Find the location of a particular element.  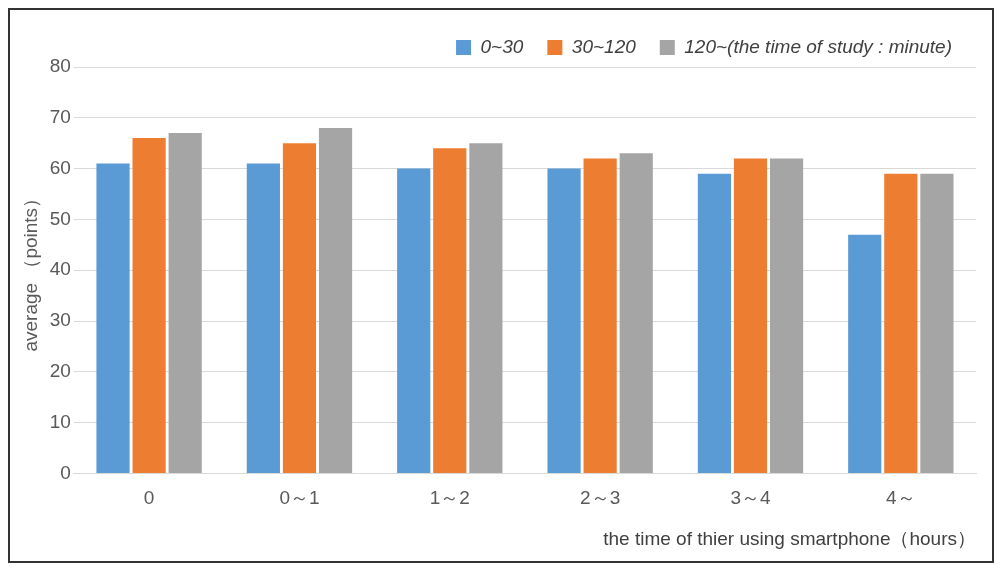

y-tick-label: 80 is located at coordinates (60, 66).